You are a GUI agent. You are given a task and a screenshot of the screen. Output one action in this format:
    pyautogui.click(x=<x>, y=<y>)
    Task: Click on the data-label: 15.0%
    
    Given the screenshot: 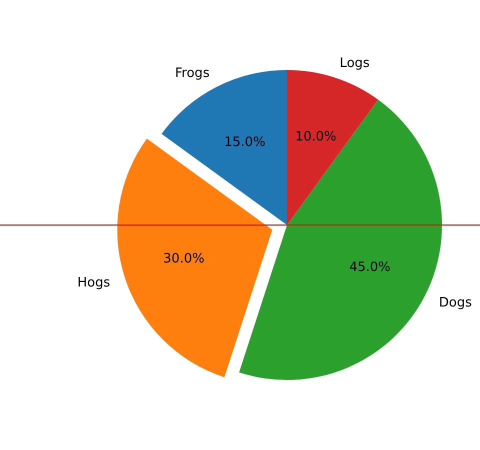 What is the action you would take?
    pyautogui.click(x=245, y=142)
    